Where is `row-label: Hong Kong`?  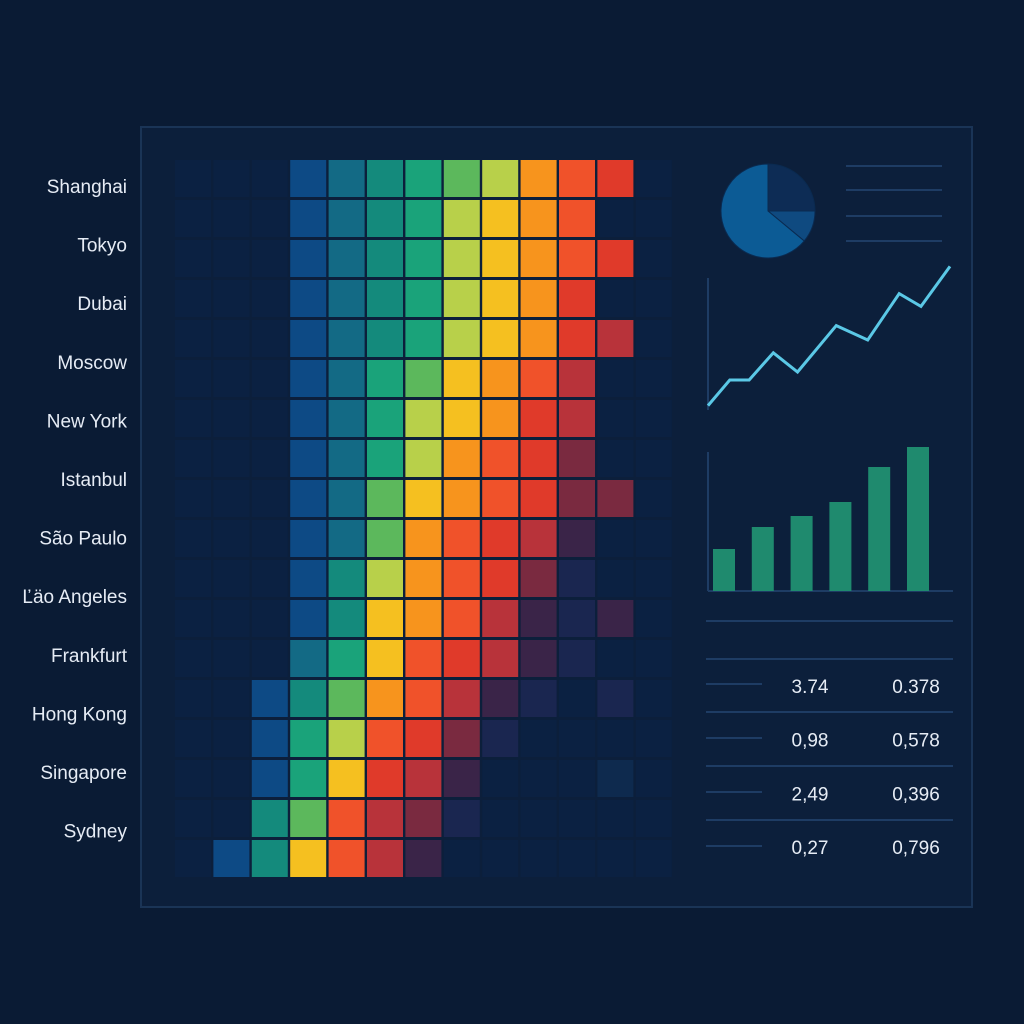 row-label: Hong Kong is located at coordinates (79, 714).